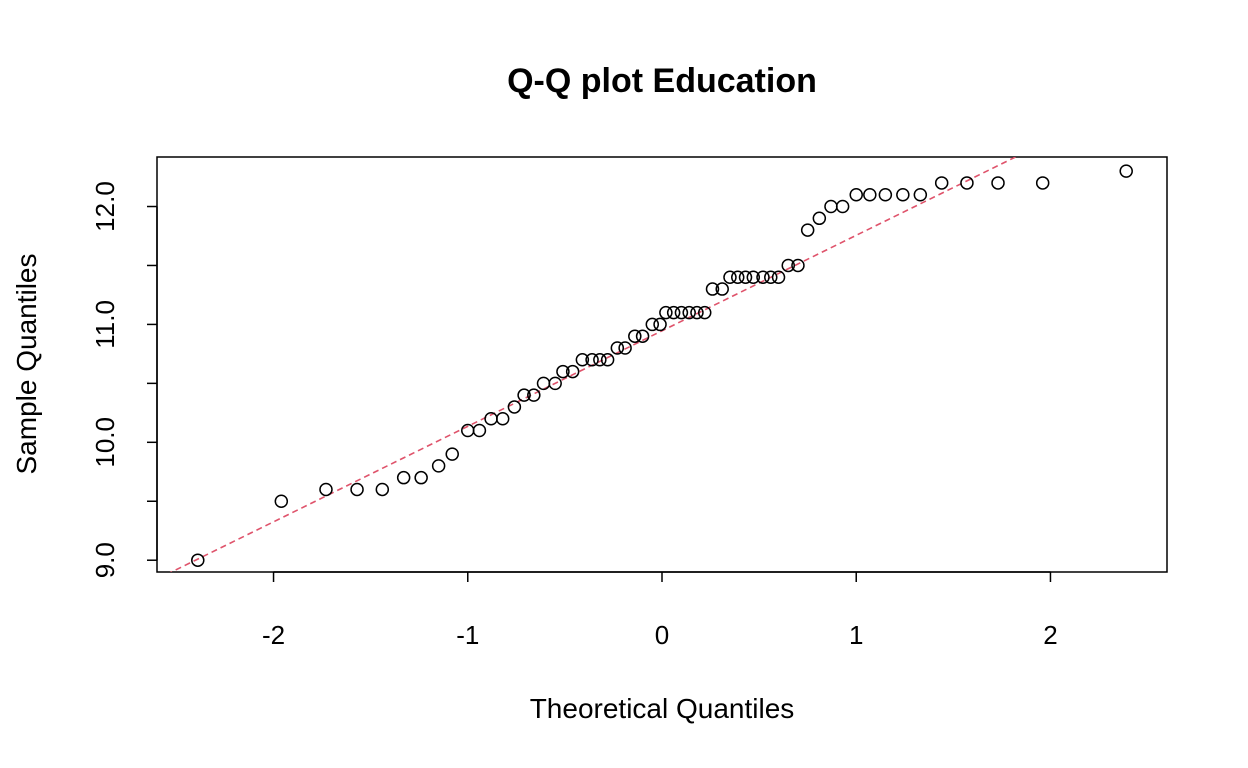 The width and height of the screenshot is (1248, 768). What do you see at coordinates (660, 610) in the screenshot?
I see `x-axis: -2 -1 0 1 2` at bounding box center [660, 610].